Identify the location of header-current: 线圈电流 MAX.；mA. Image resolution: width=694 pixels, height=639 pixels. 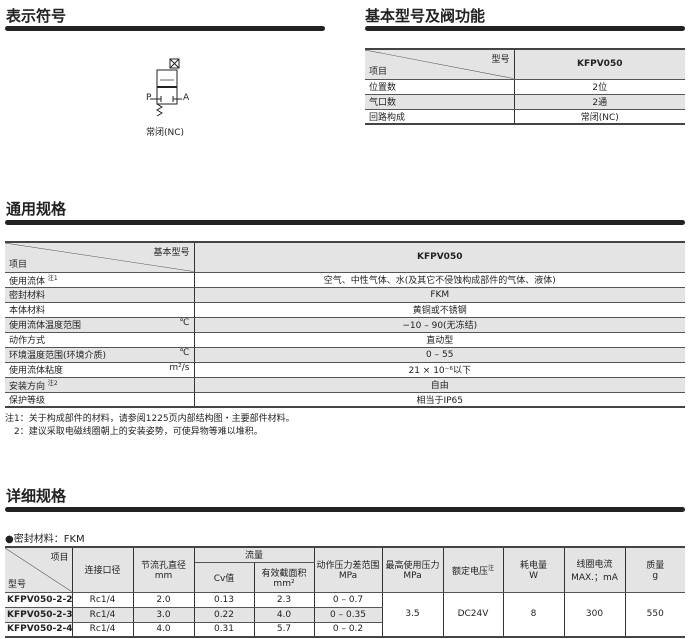
(595, 569).